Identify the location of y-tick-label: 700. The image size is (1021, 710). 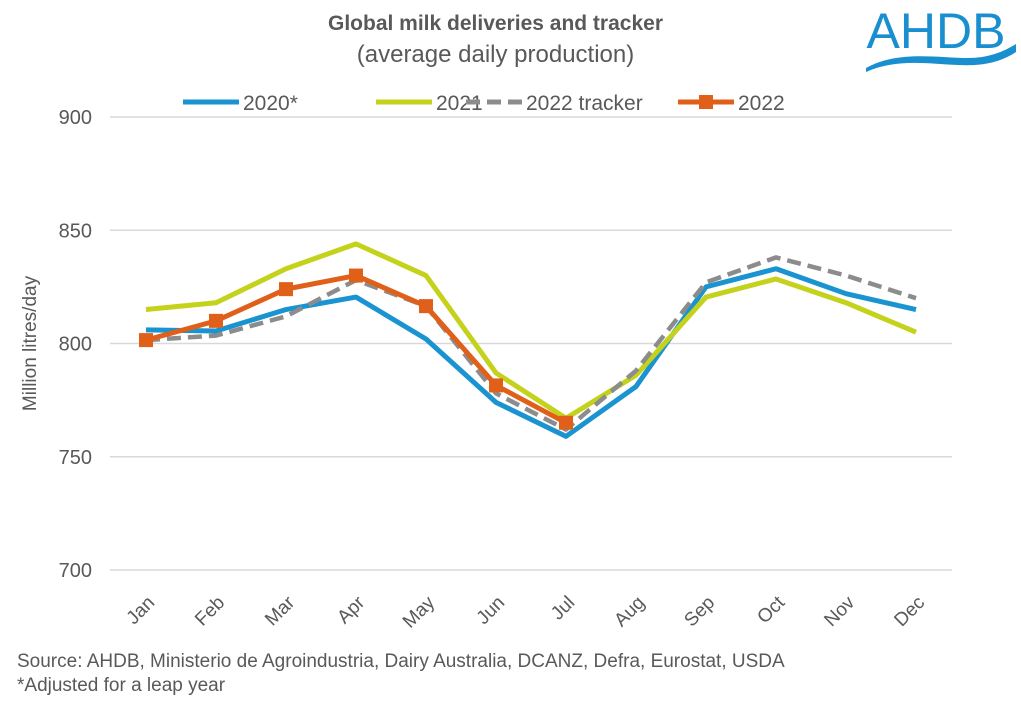
(75, 571).